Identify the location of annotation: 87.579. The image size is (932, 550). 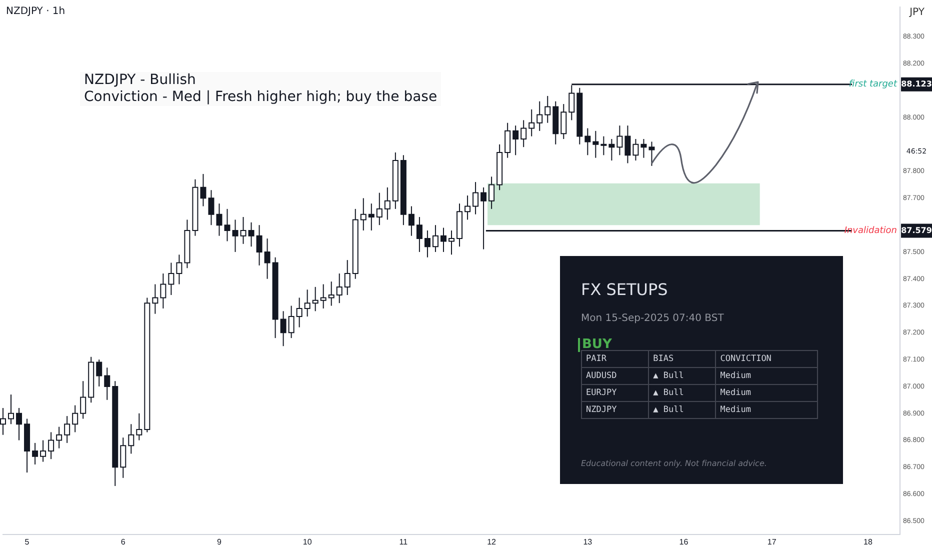
(916, 230).